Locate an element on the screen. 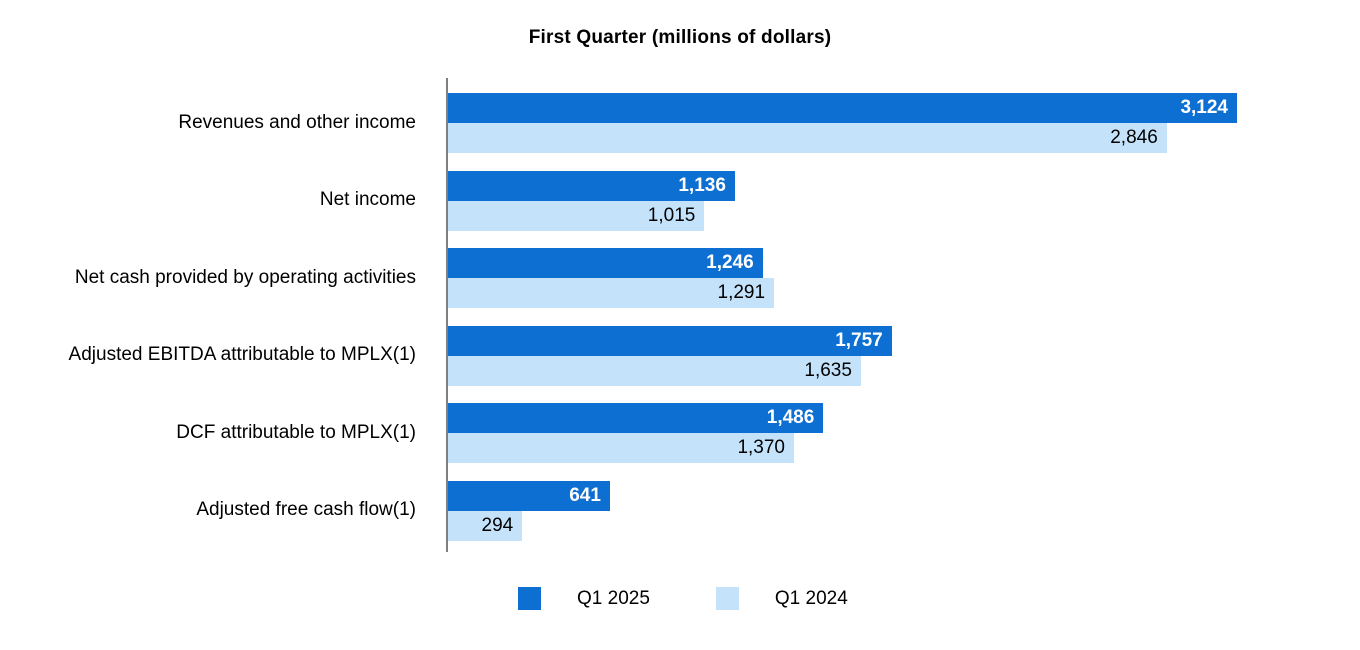  bar-q1-2025: 1,136 is located at coordinates (591, 185).